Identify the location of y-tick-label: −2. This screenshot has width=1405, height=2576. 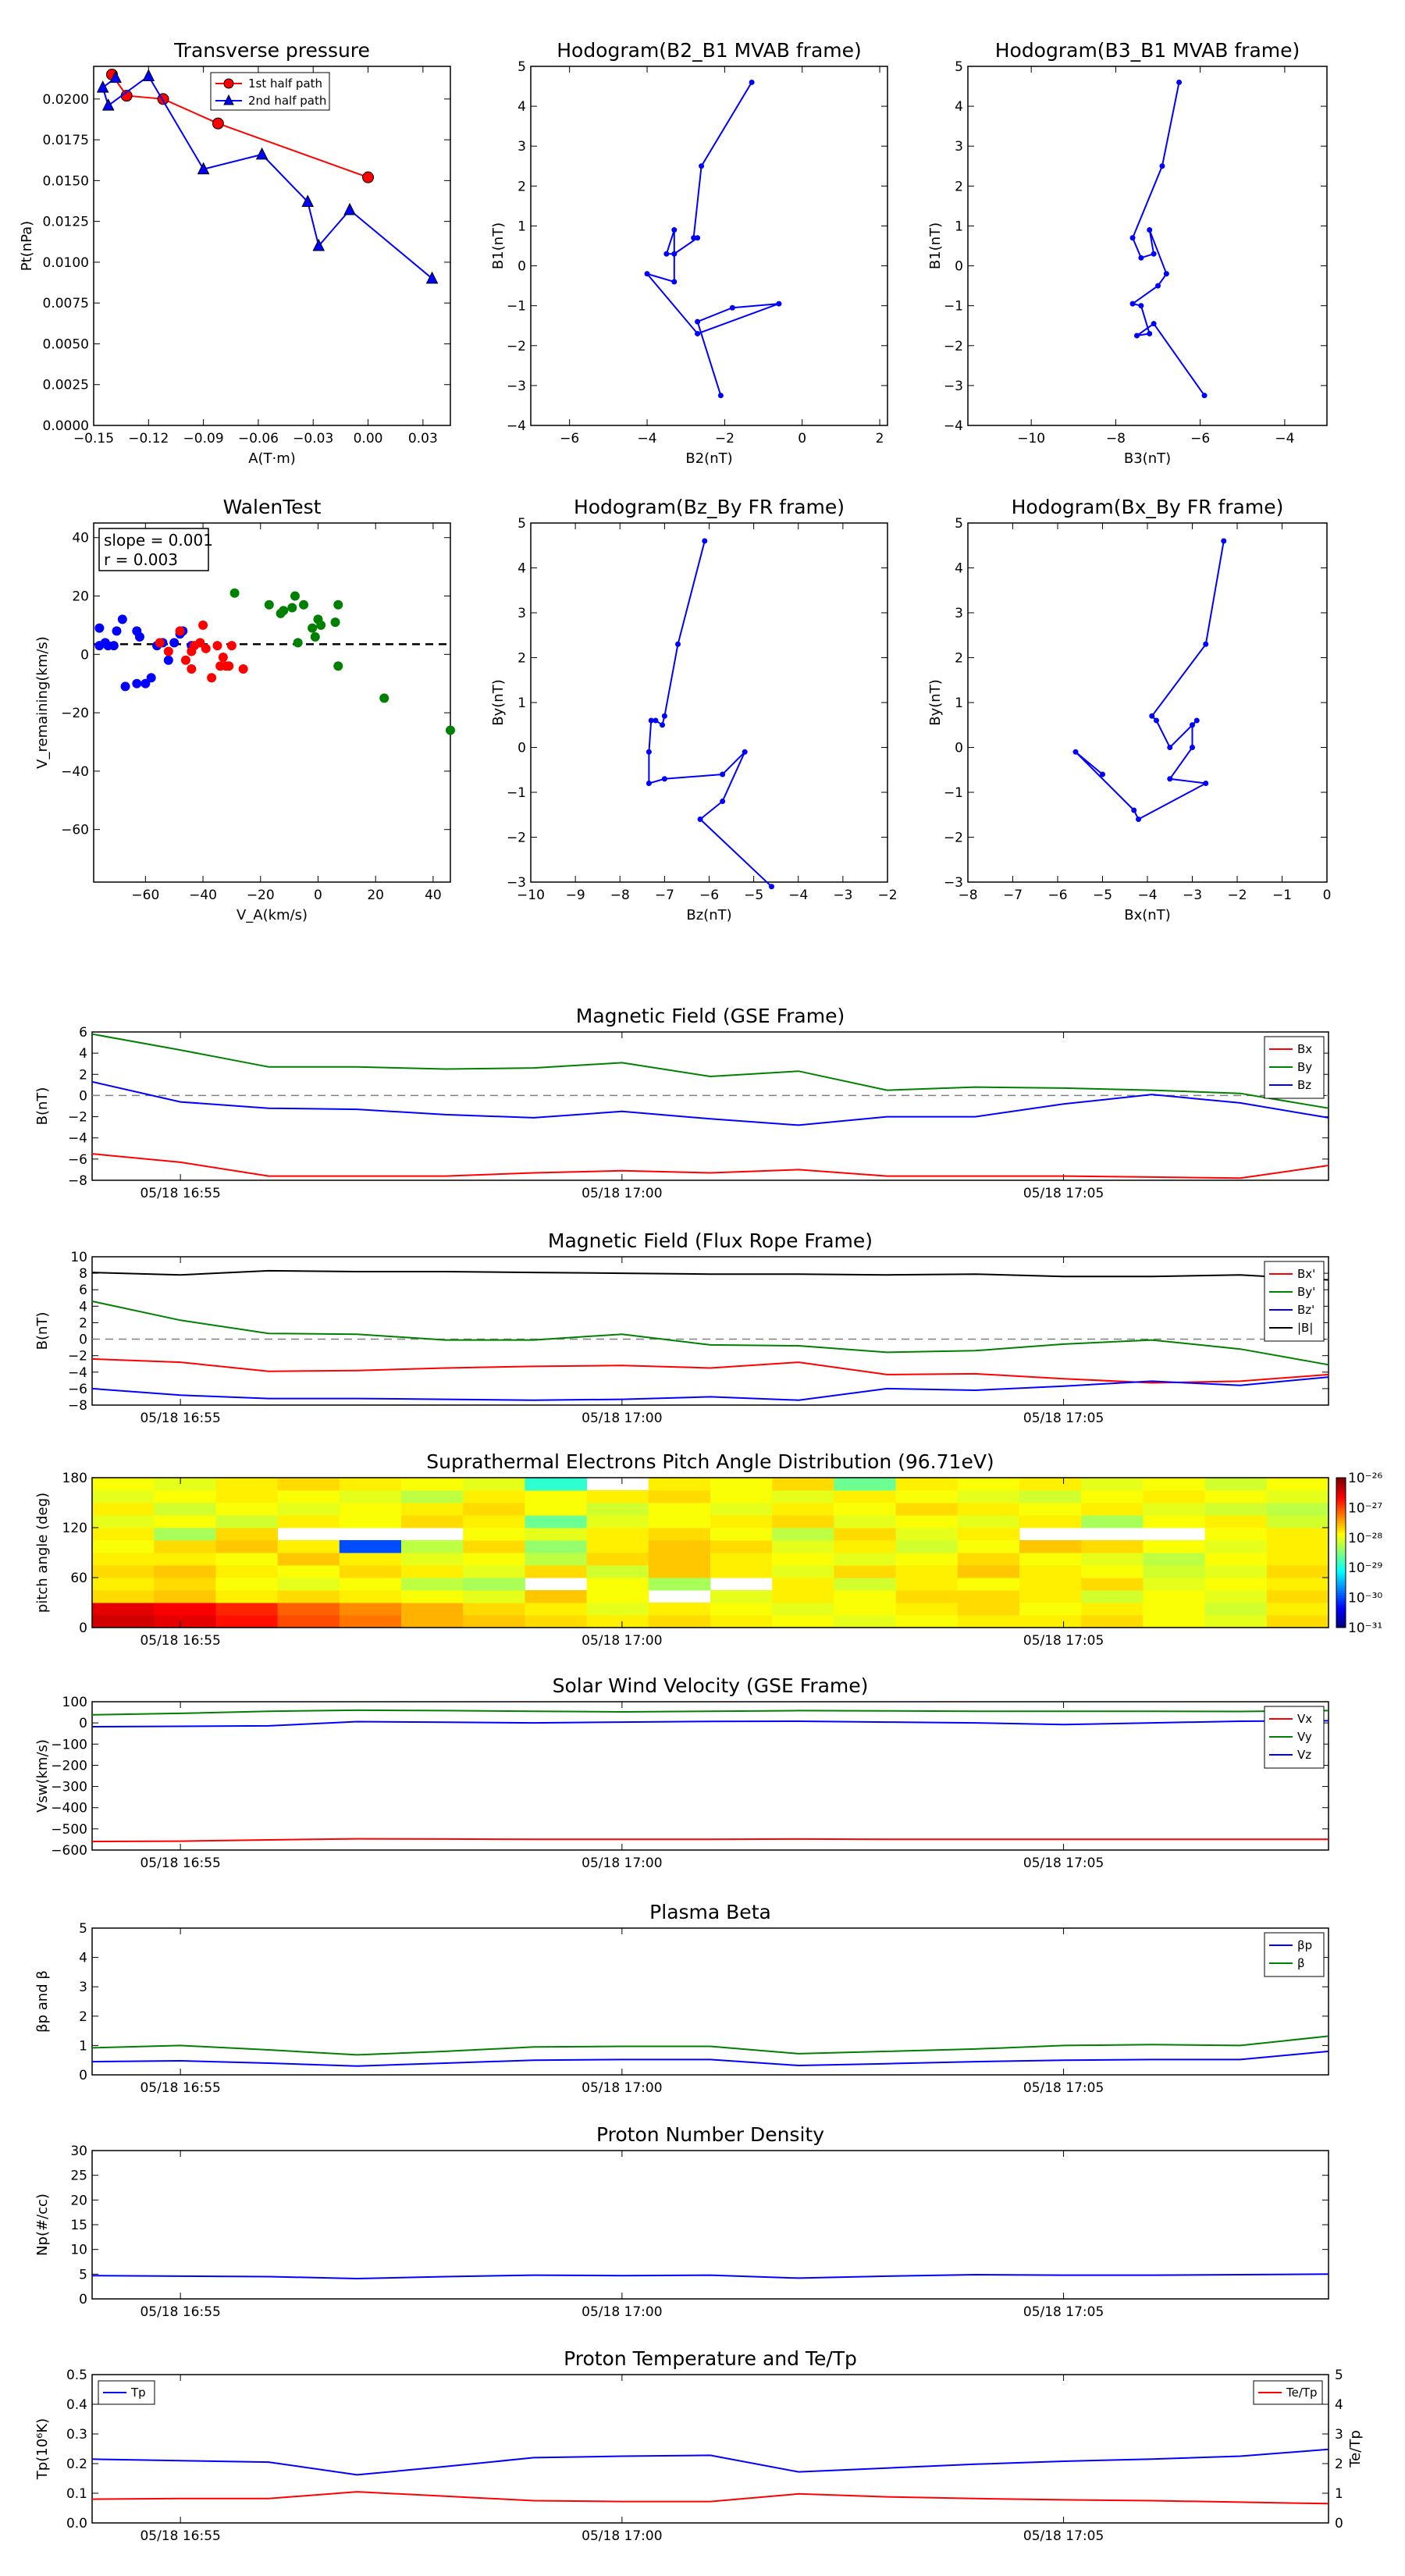
(516, 346).